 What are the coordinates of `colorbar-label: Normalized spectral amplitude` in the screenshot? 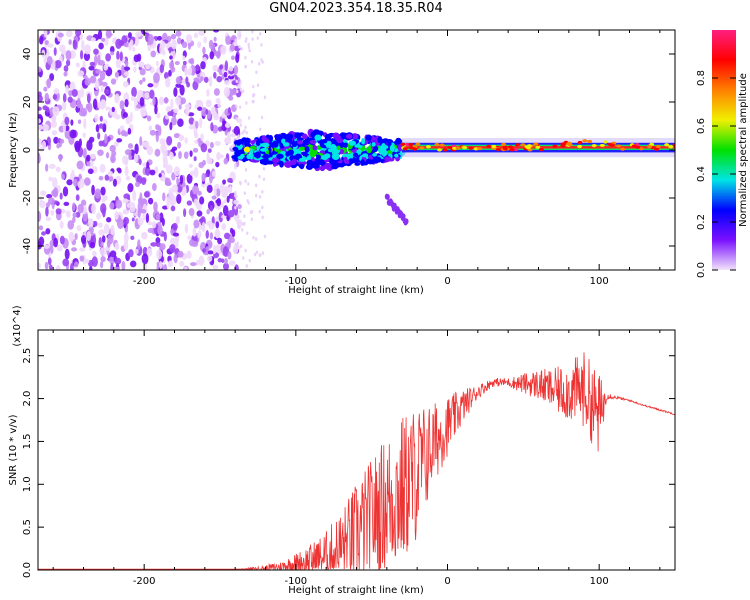 It's located at (743, 150).